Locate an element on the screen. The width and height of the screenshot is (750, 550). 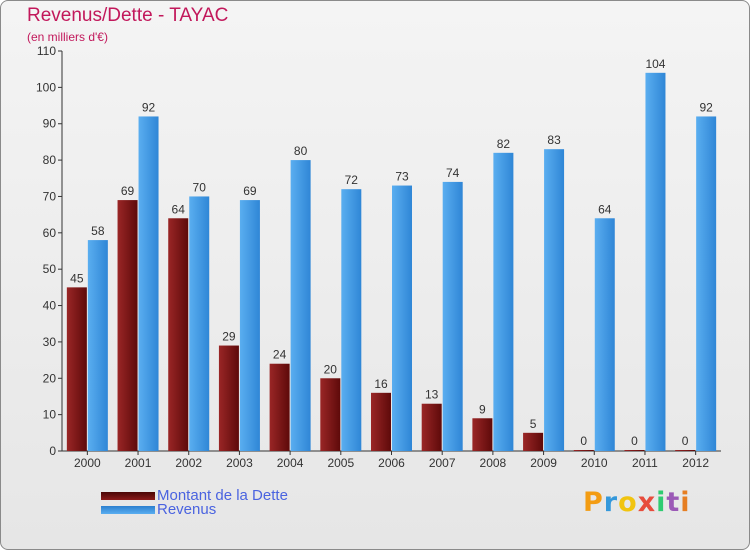
x-tick-label: 2007 is located at coordinates (442, 463).